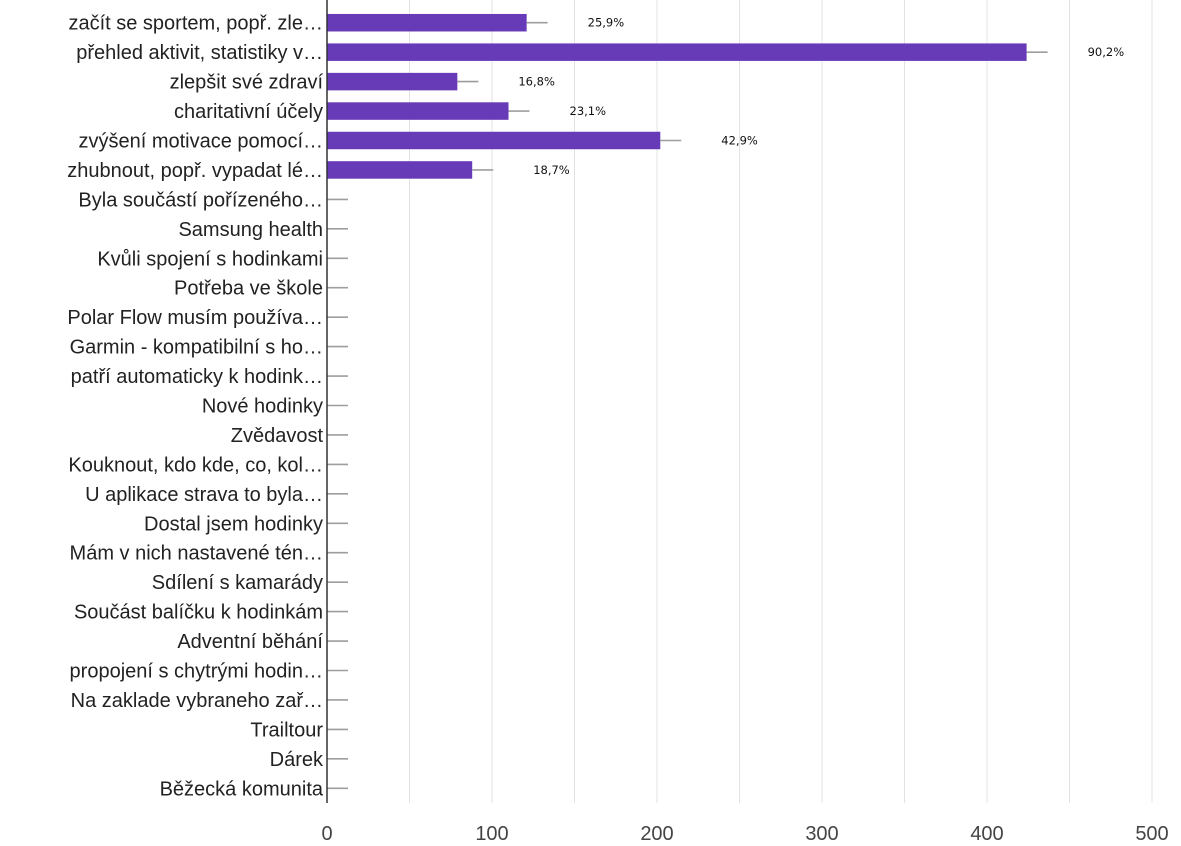 Image resolution: width=1181 pixels, height=846 pixels. Describe the element at coordinates (198, 613) in the screenshot. I see `category-label: Součást balíčku k hodinkám` at that location.